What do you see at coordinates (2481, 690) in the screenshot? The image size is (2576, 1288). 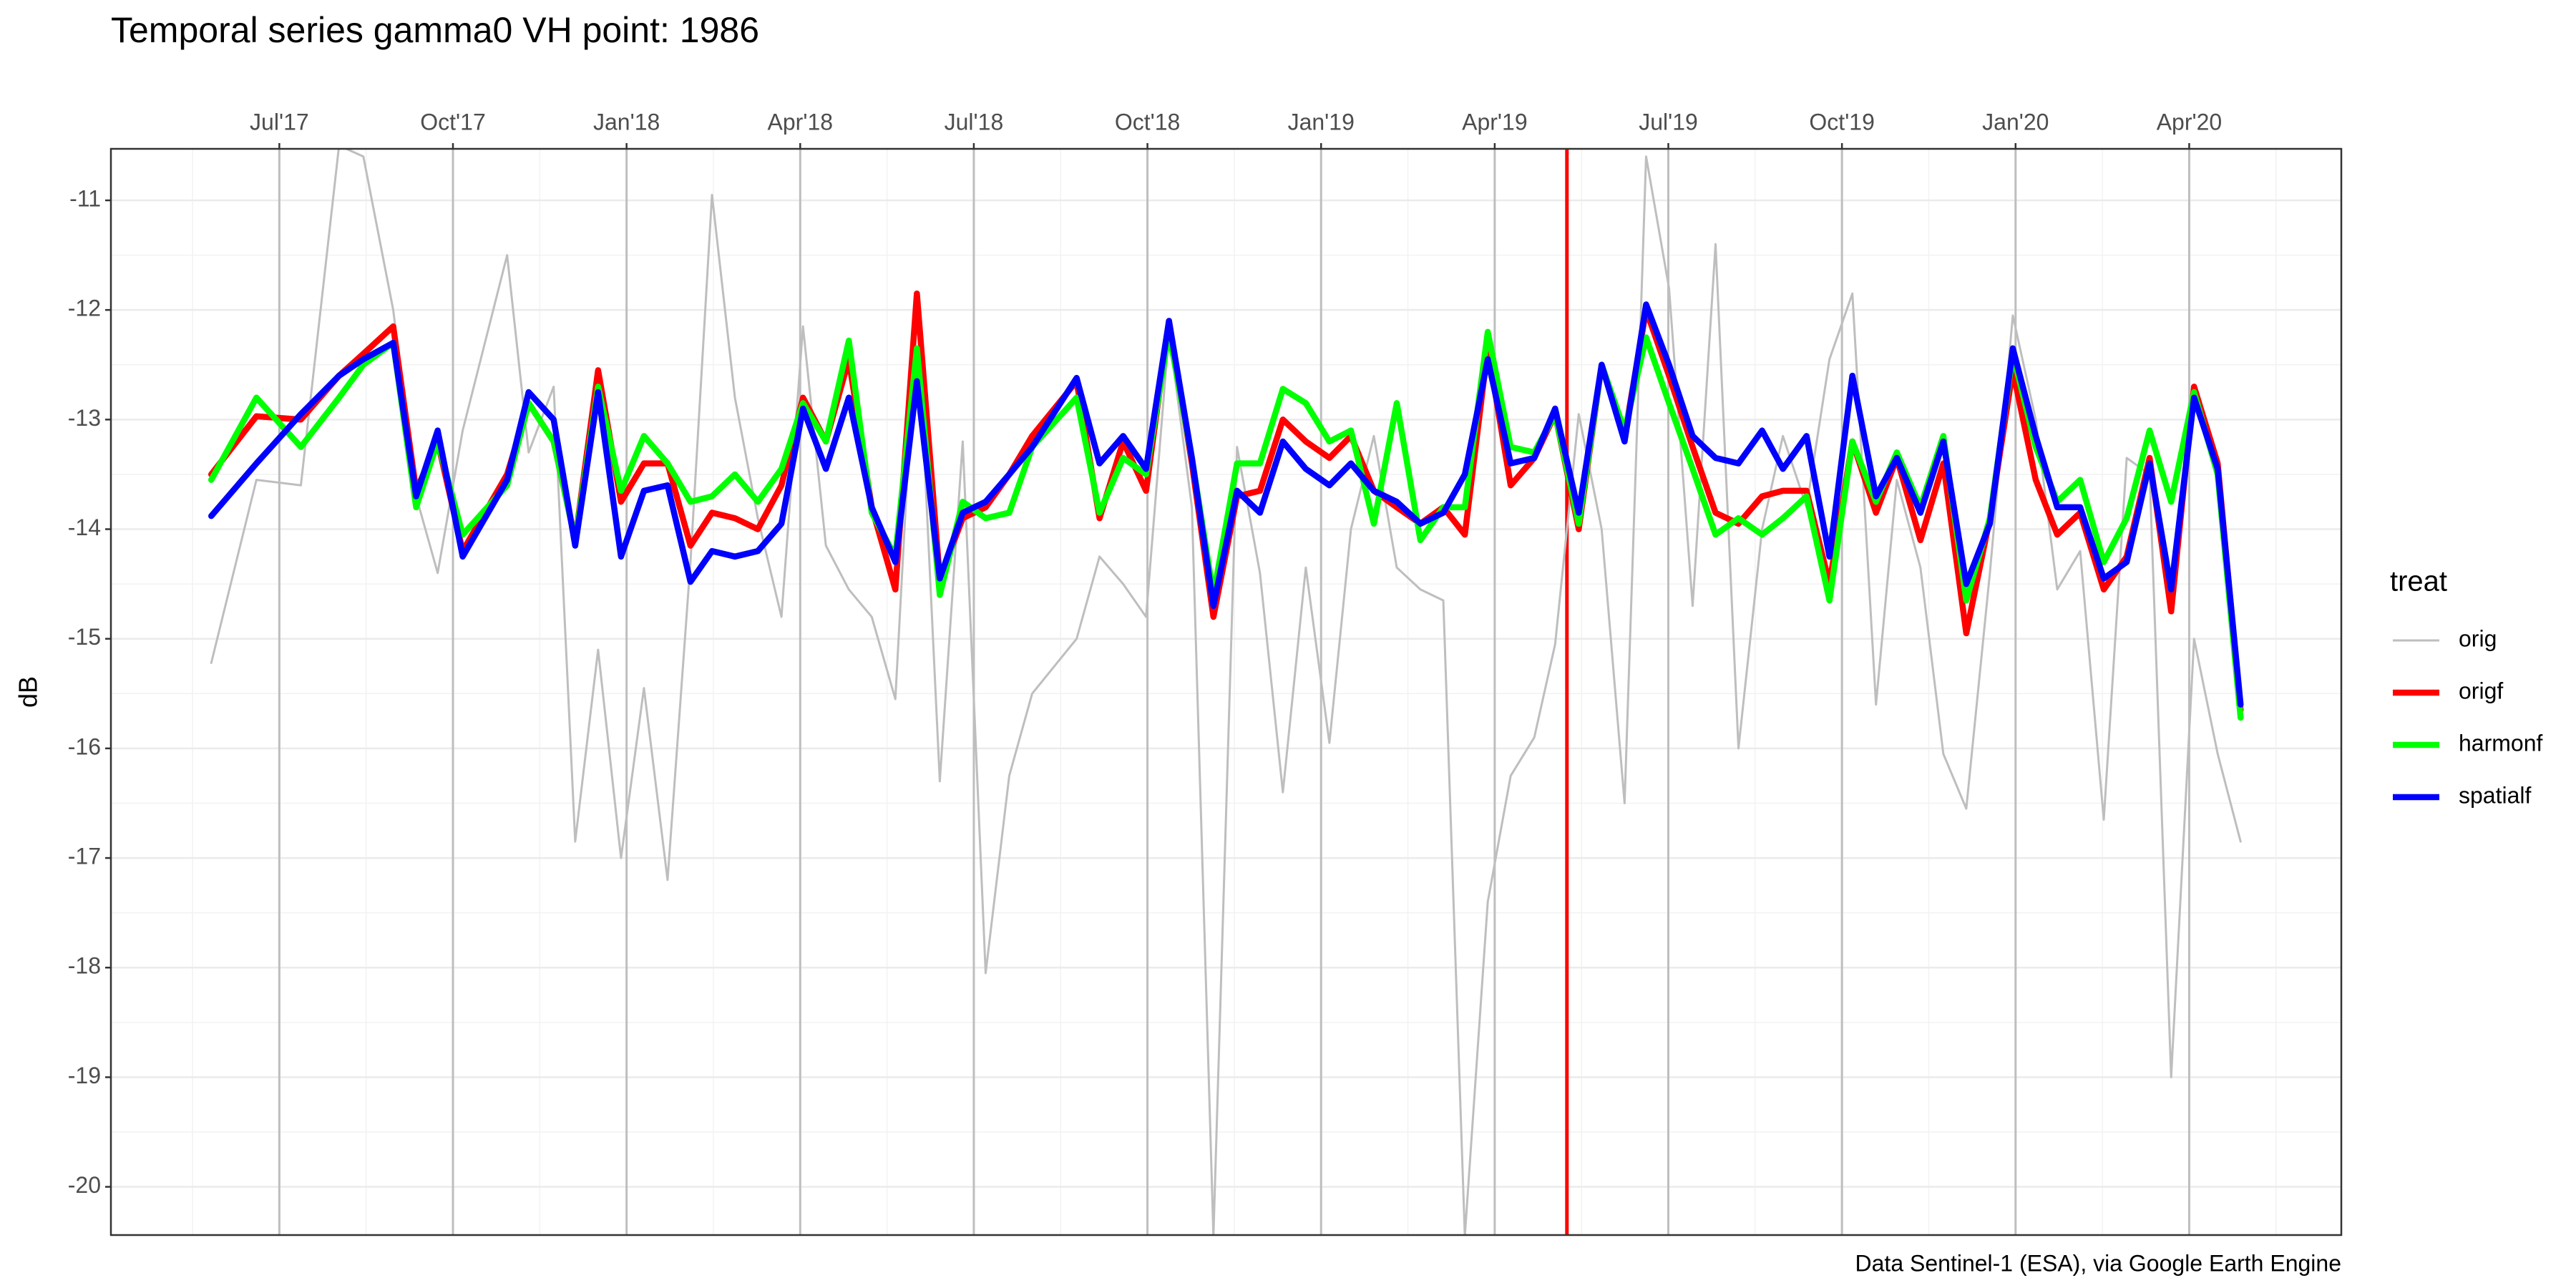 I see `legend-label: origf` at bounding box center [2481, 690].